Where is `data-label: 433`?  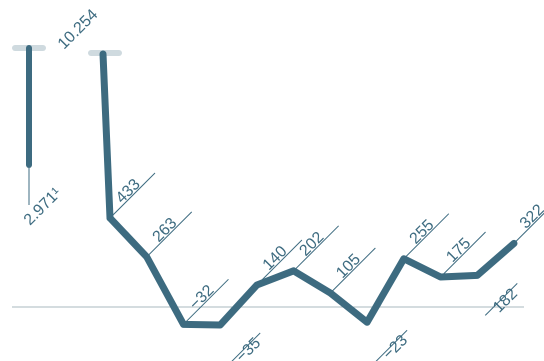
data-label: 433 is located at coordinates (128, 191).